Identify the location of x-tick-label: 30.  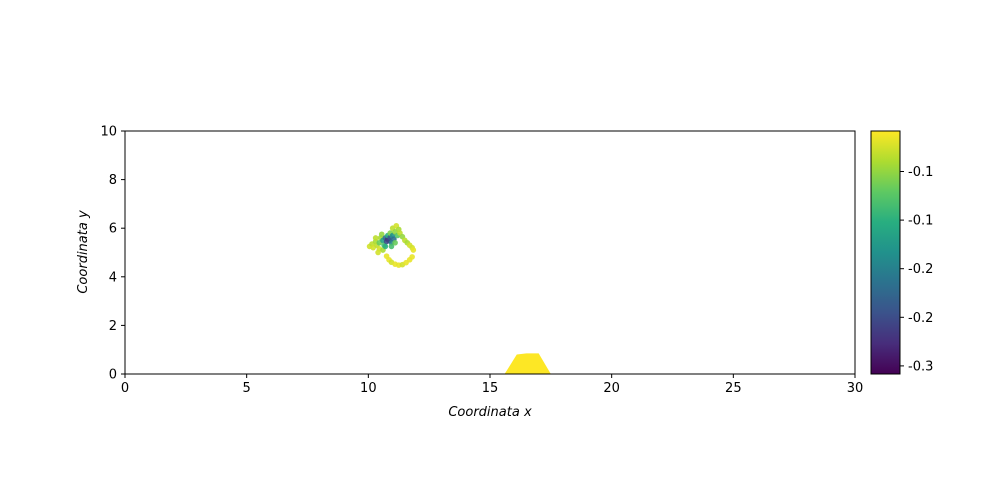
(855, 388).